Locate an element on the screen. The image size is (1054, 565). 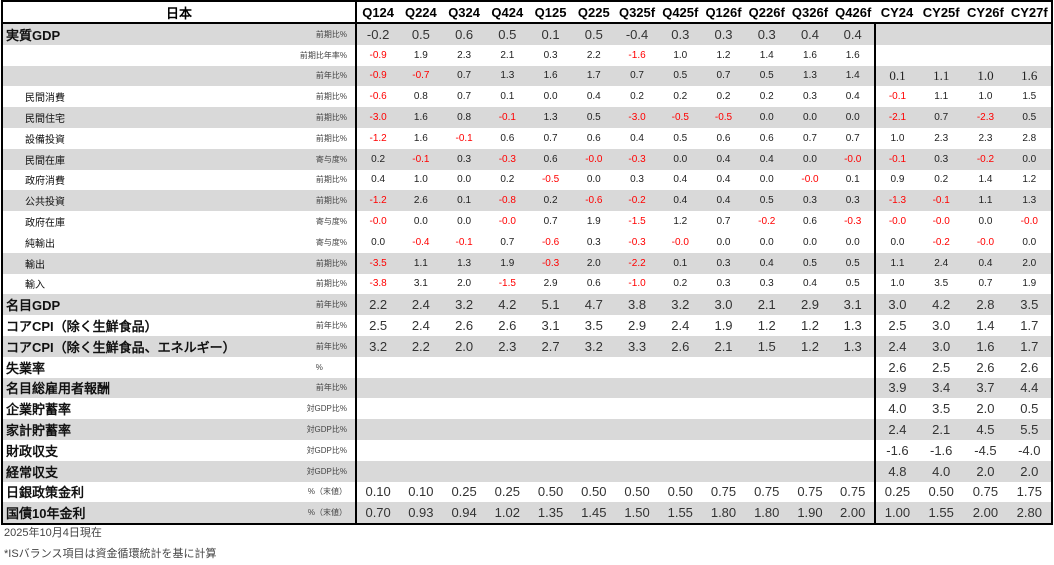
row-label is located at coordinates (147, 55).